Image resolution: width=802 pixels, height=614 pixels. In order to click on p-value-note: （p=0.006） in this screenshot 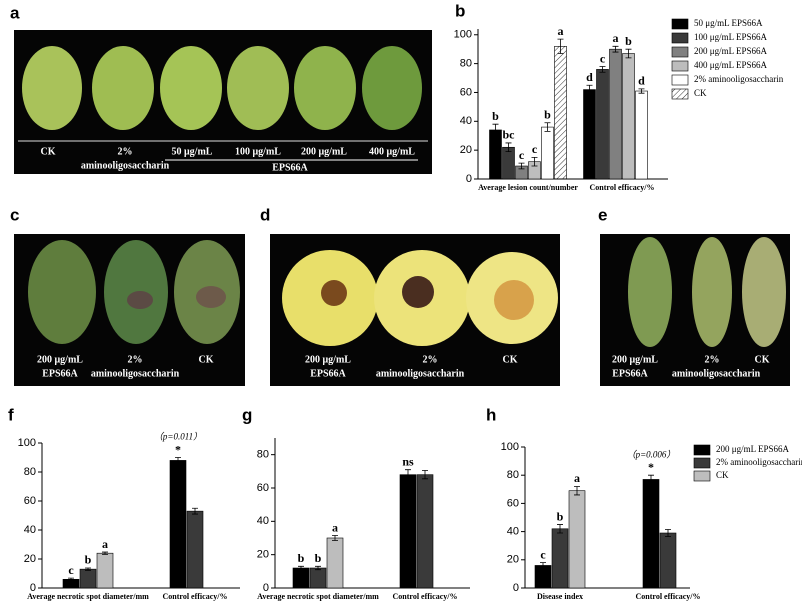, I will do `click(651, 454)`.